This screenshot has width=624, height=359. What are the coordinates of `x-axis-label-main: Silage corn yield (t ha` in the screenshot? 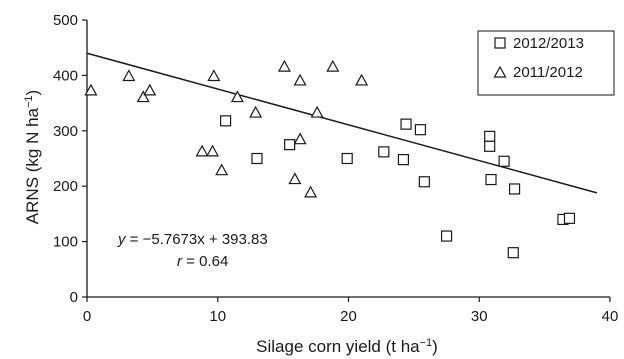 It's located at (338, 346).